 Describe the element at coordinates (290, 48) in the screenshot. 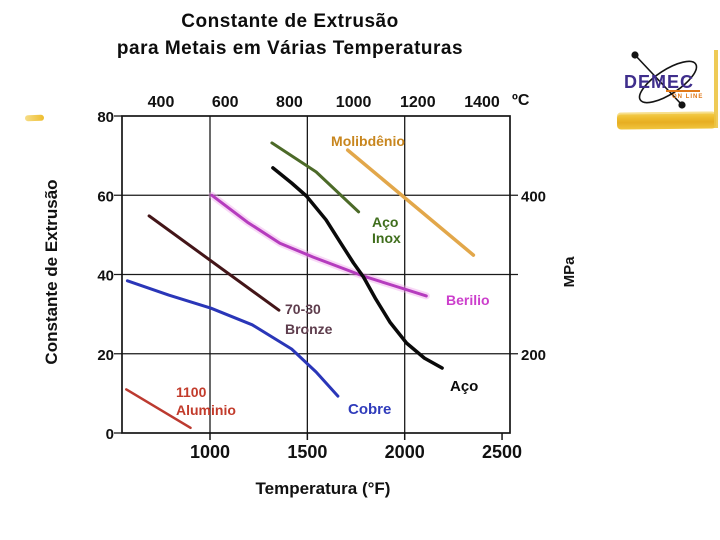

I see `chart-title-line2: para Metais em Várias Temperaturas` at that location.